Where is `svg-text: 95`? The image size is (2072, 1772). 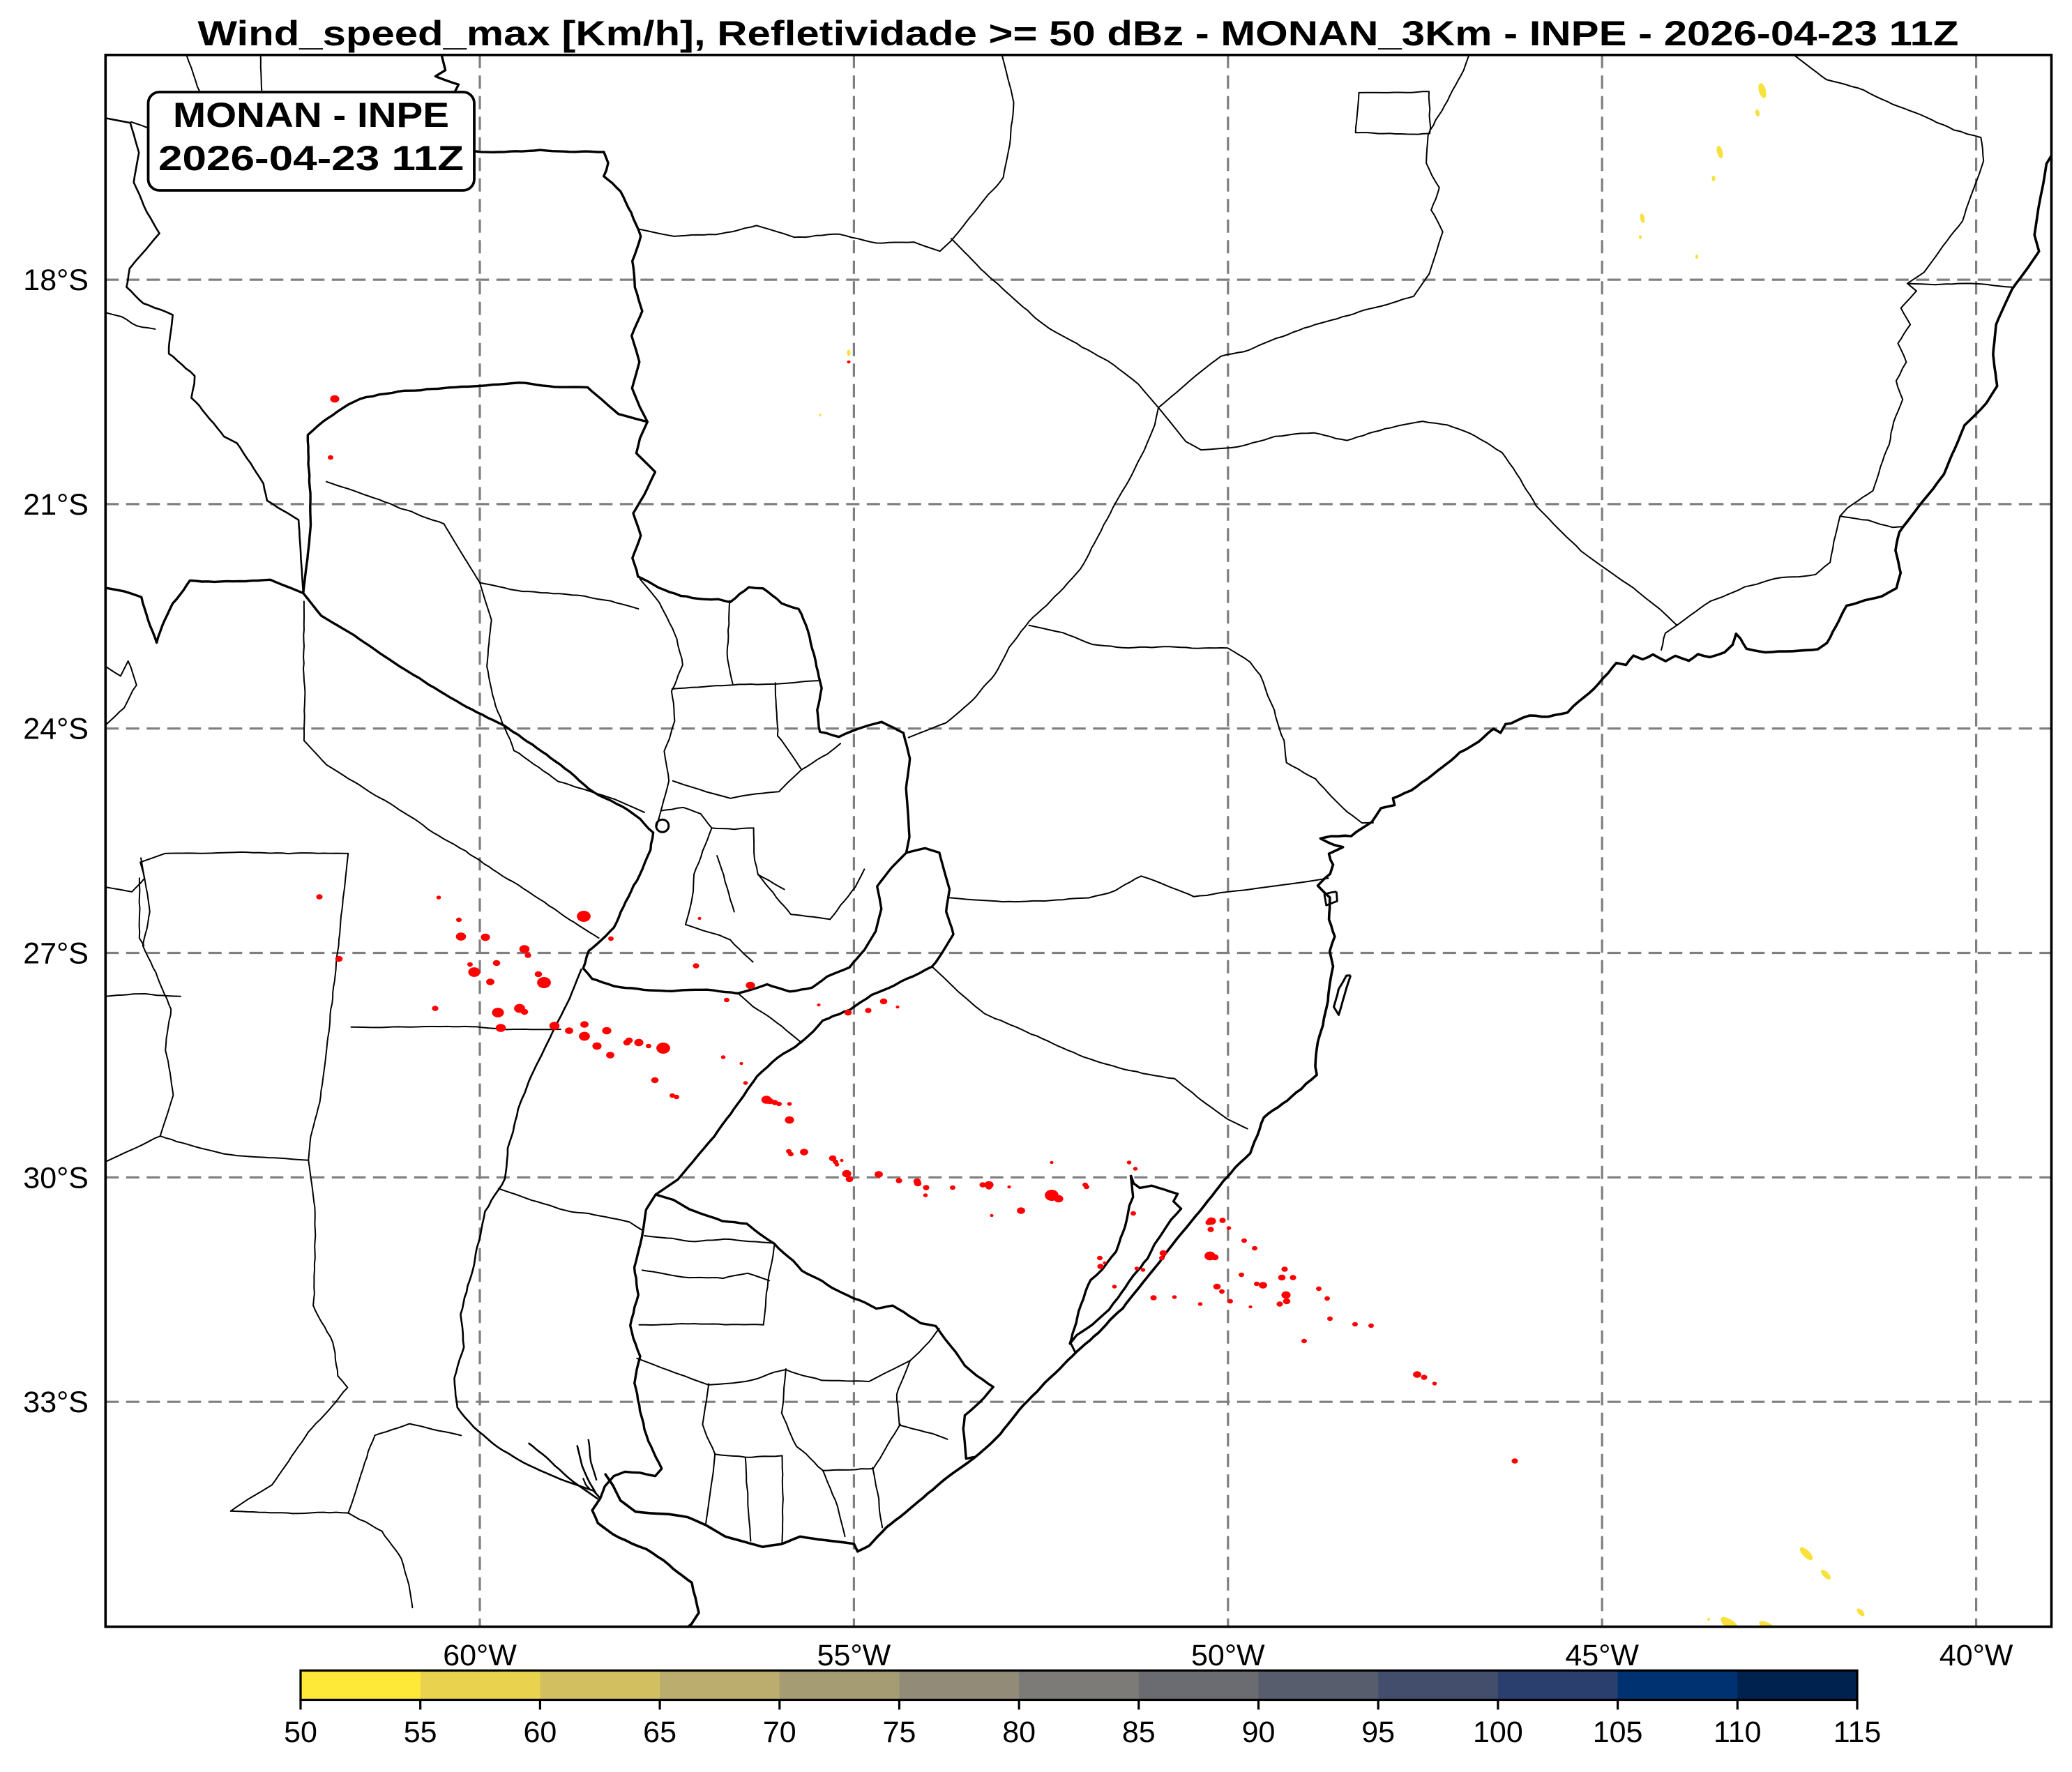
svg-text: 95 is located at coordinates (1378, 1732).